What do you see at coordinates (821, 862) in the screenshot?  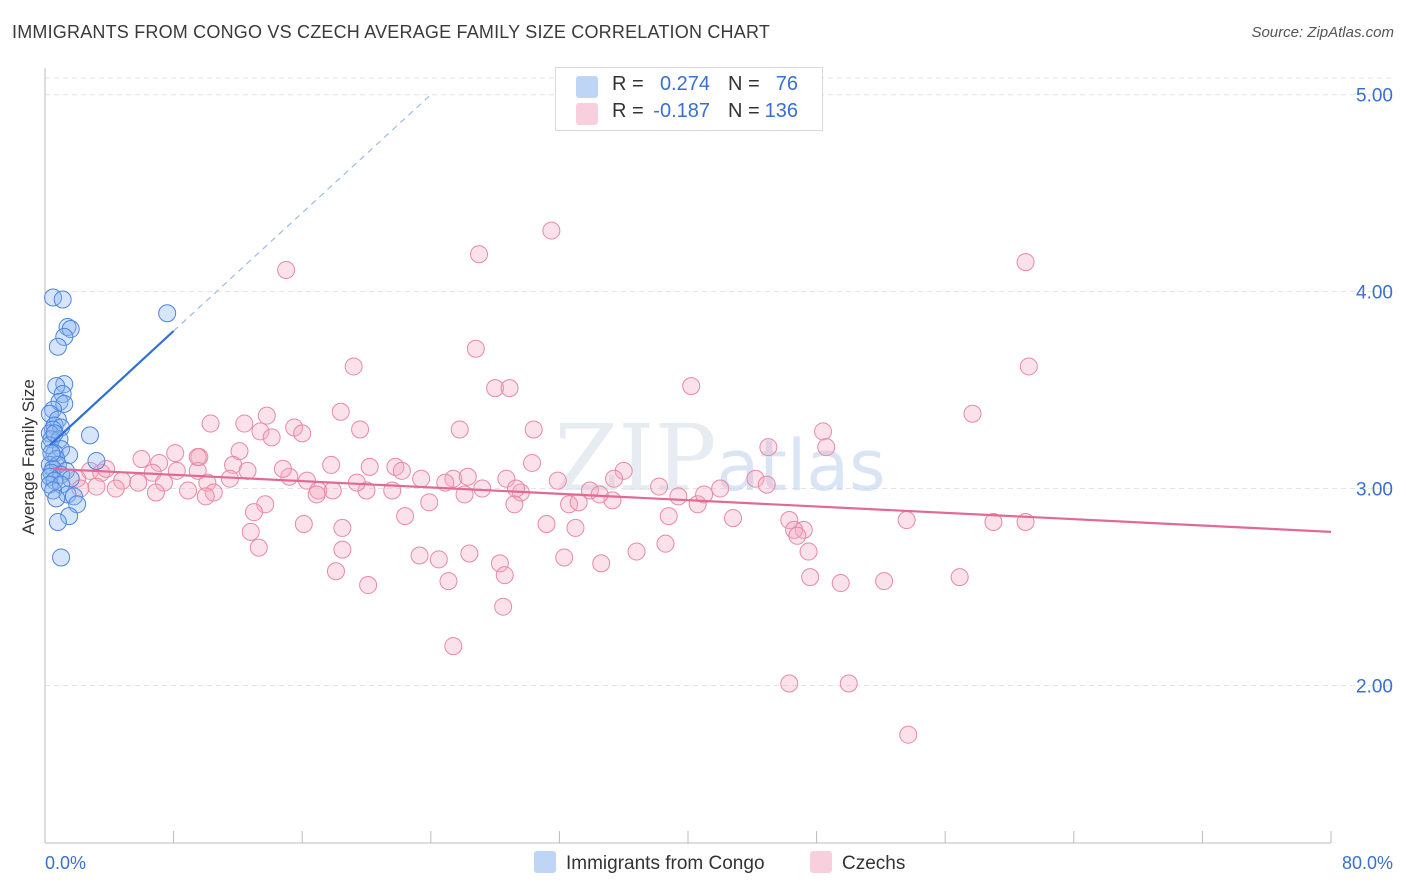 I see `czech-legend-swatch` at bounding box center [821, 862].